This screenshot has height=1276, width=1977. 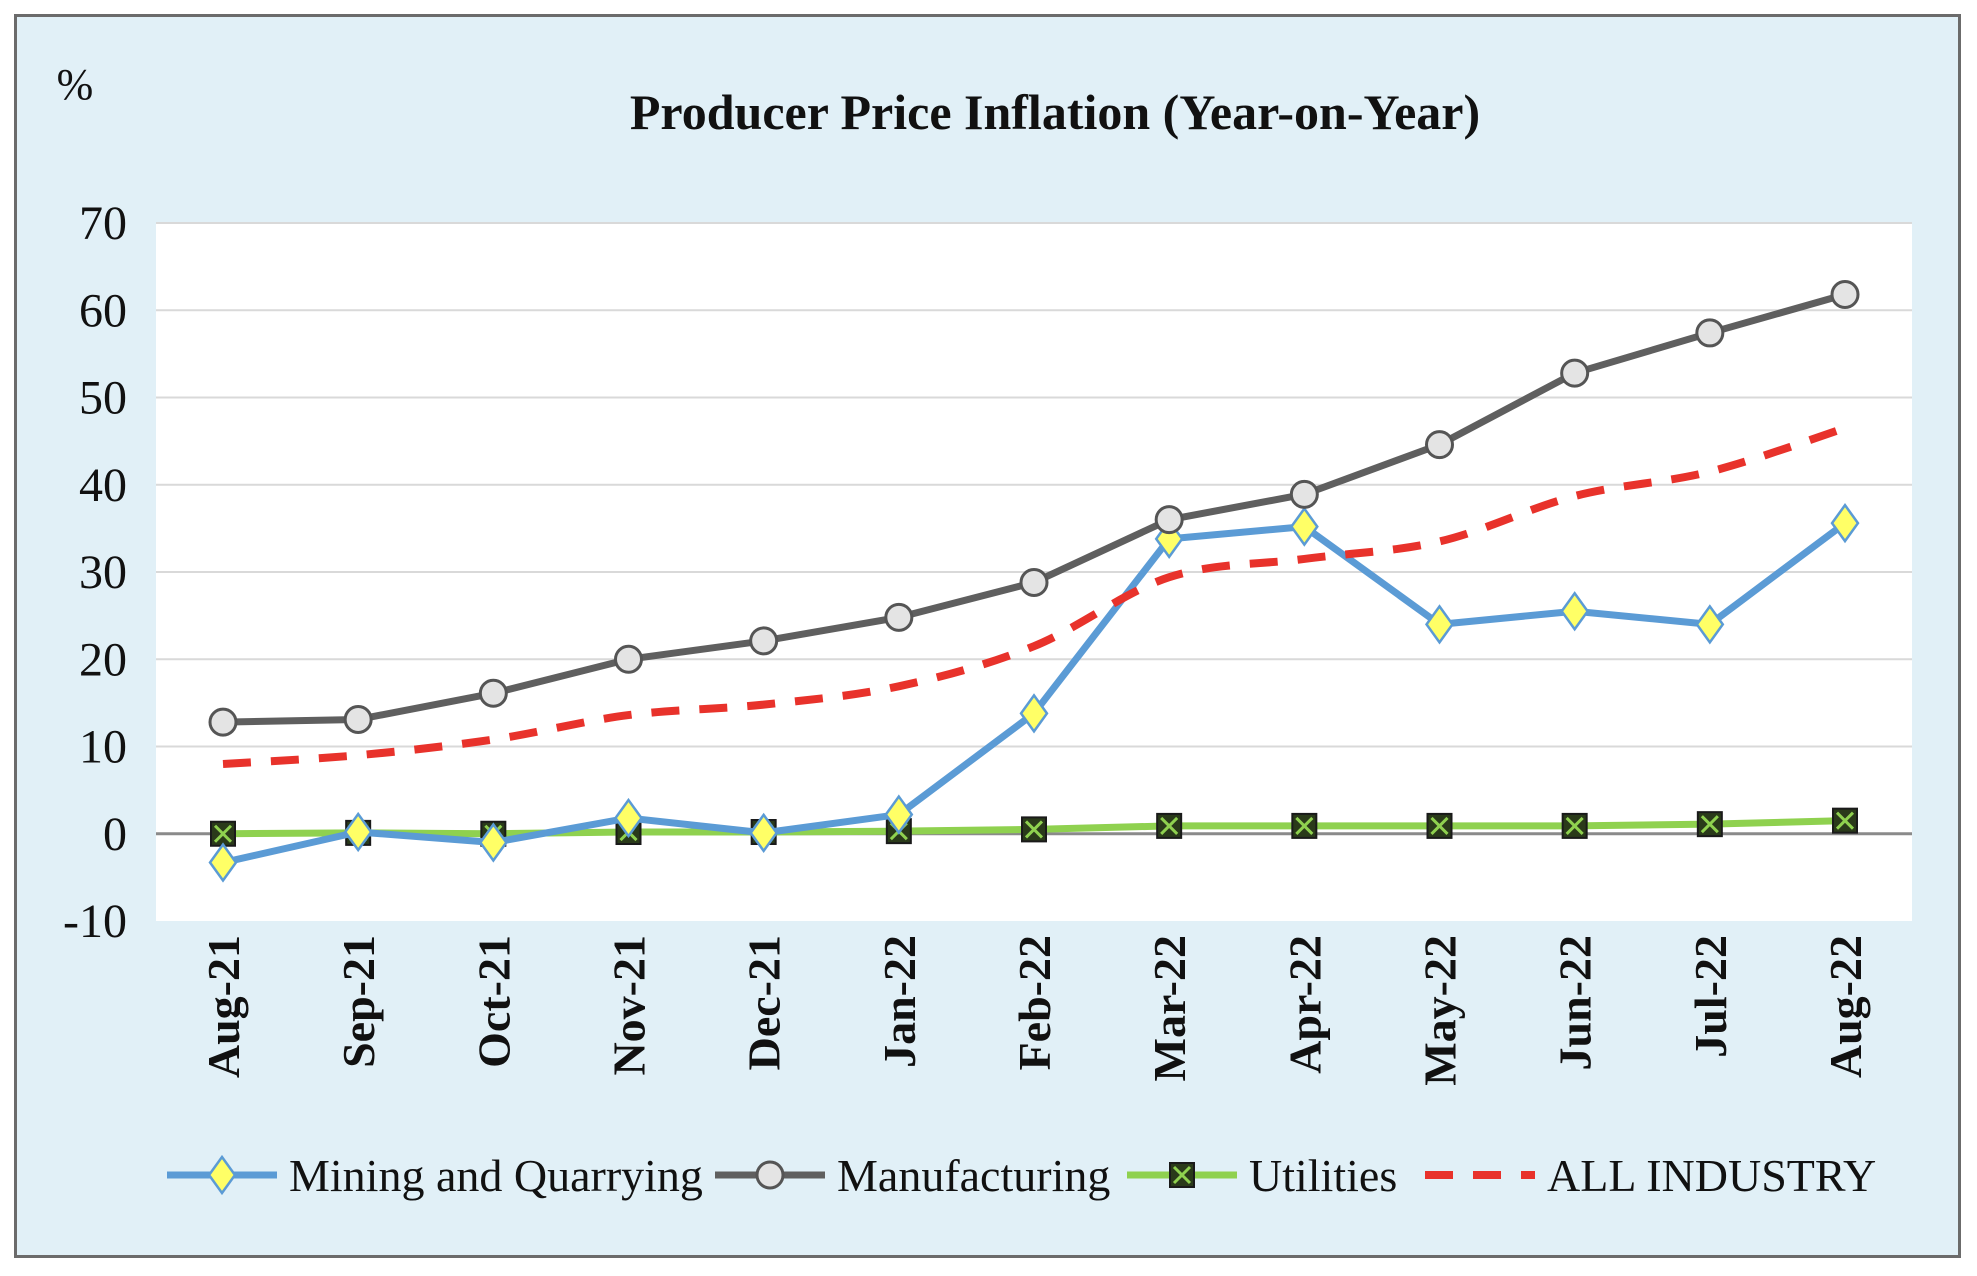 What do you see at coordinates (103, 747) in the screenshot?
I see `y-tick-label: 10` at bounding box center [103, 747].